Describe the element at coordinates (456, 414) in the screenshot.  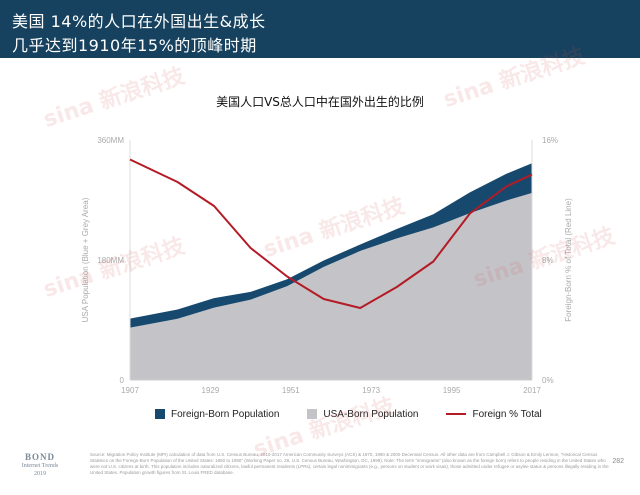
I see `legend-swatch-foreign-pct` at that location.